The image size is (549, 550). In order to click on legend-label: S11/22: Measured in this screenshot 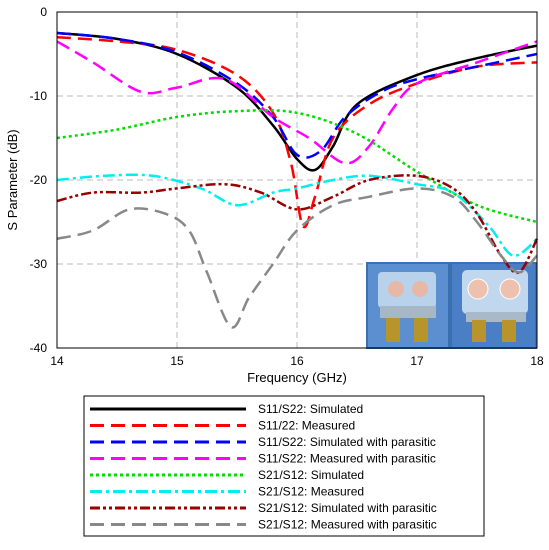, I will do `click(306, 426)`.